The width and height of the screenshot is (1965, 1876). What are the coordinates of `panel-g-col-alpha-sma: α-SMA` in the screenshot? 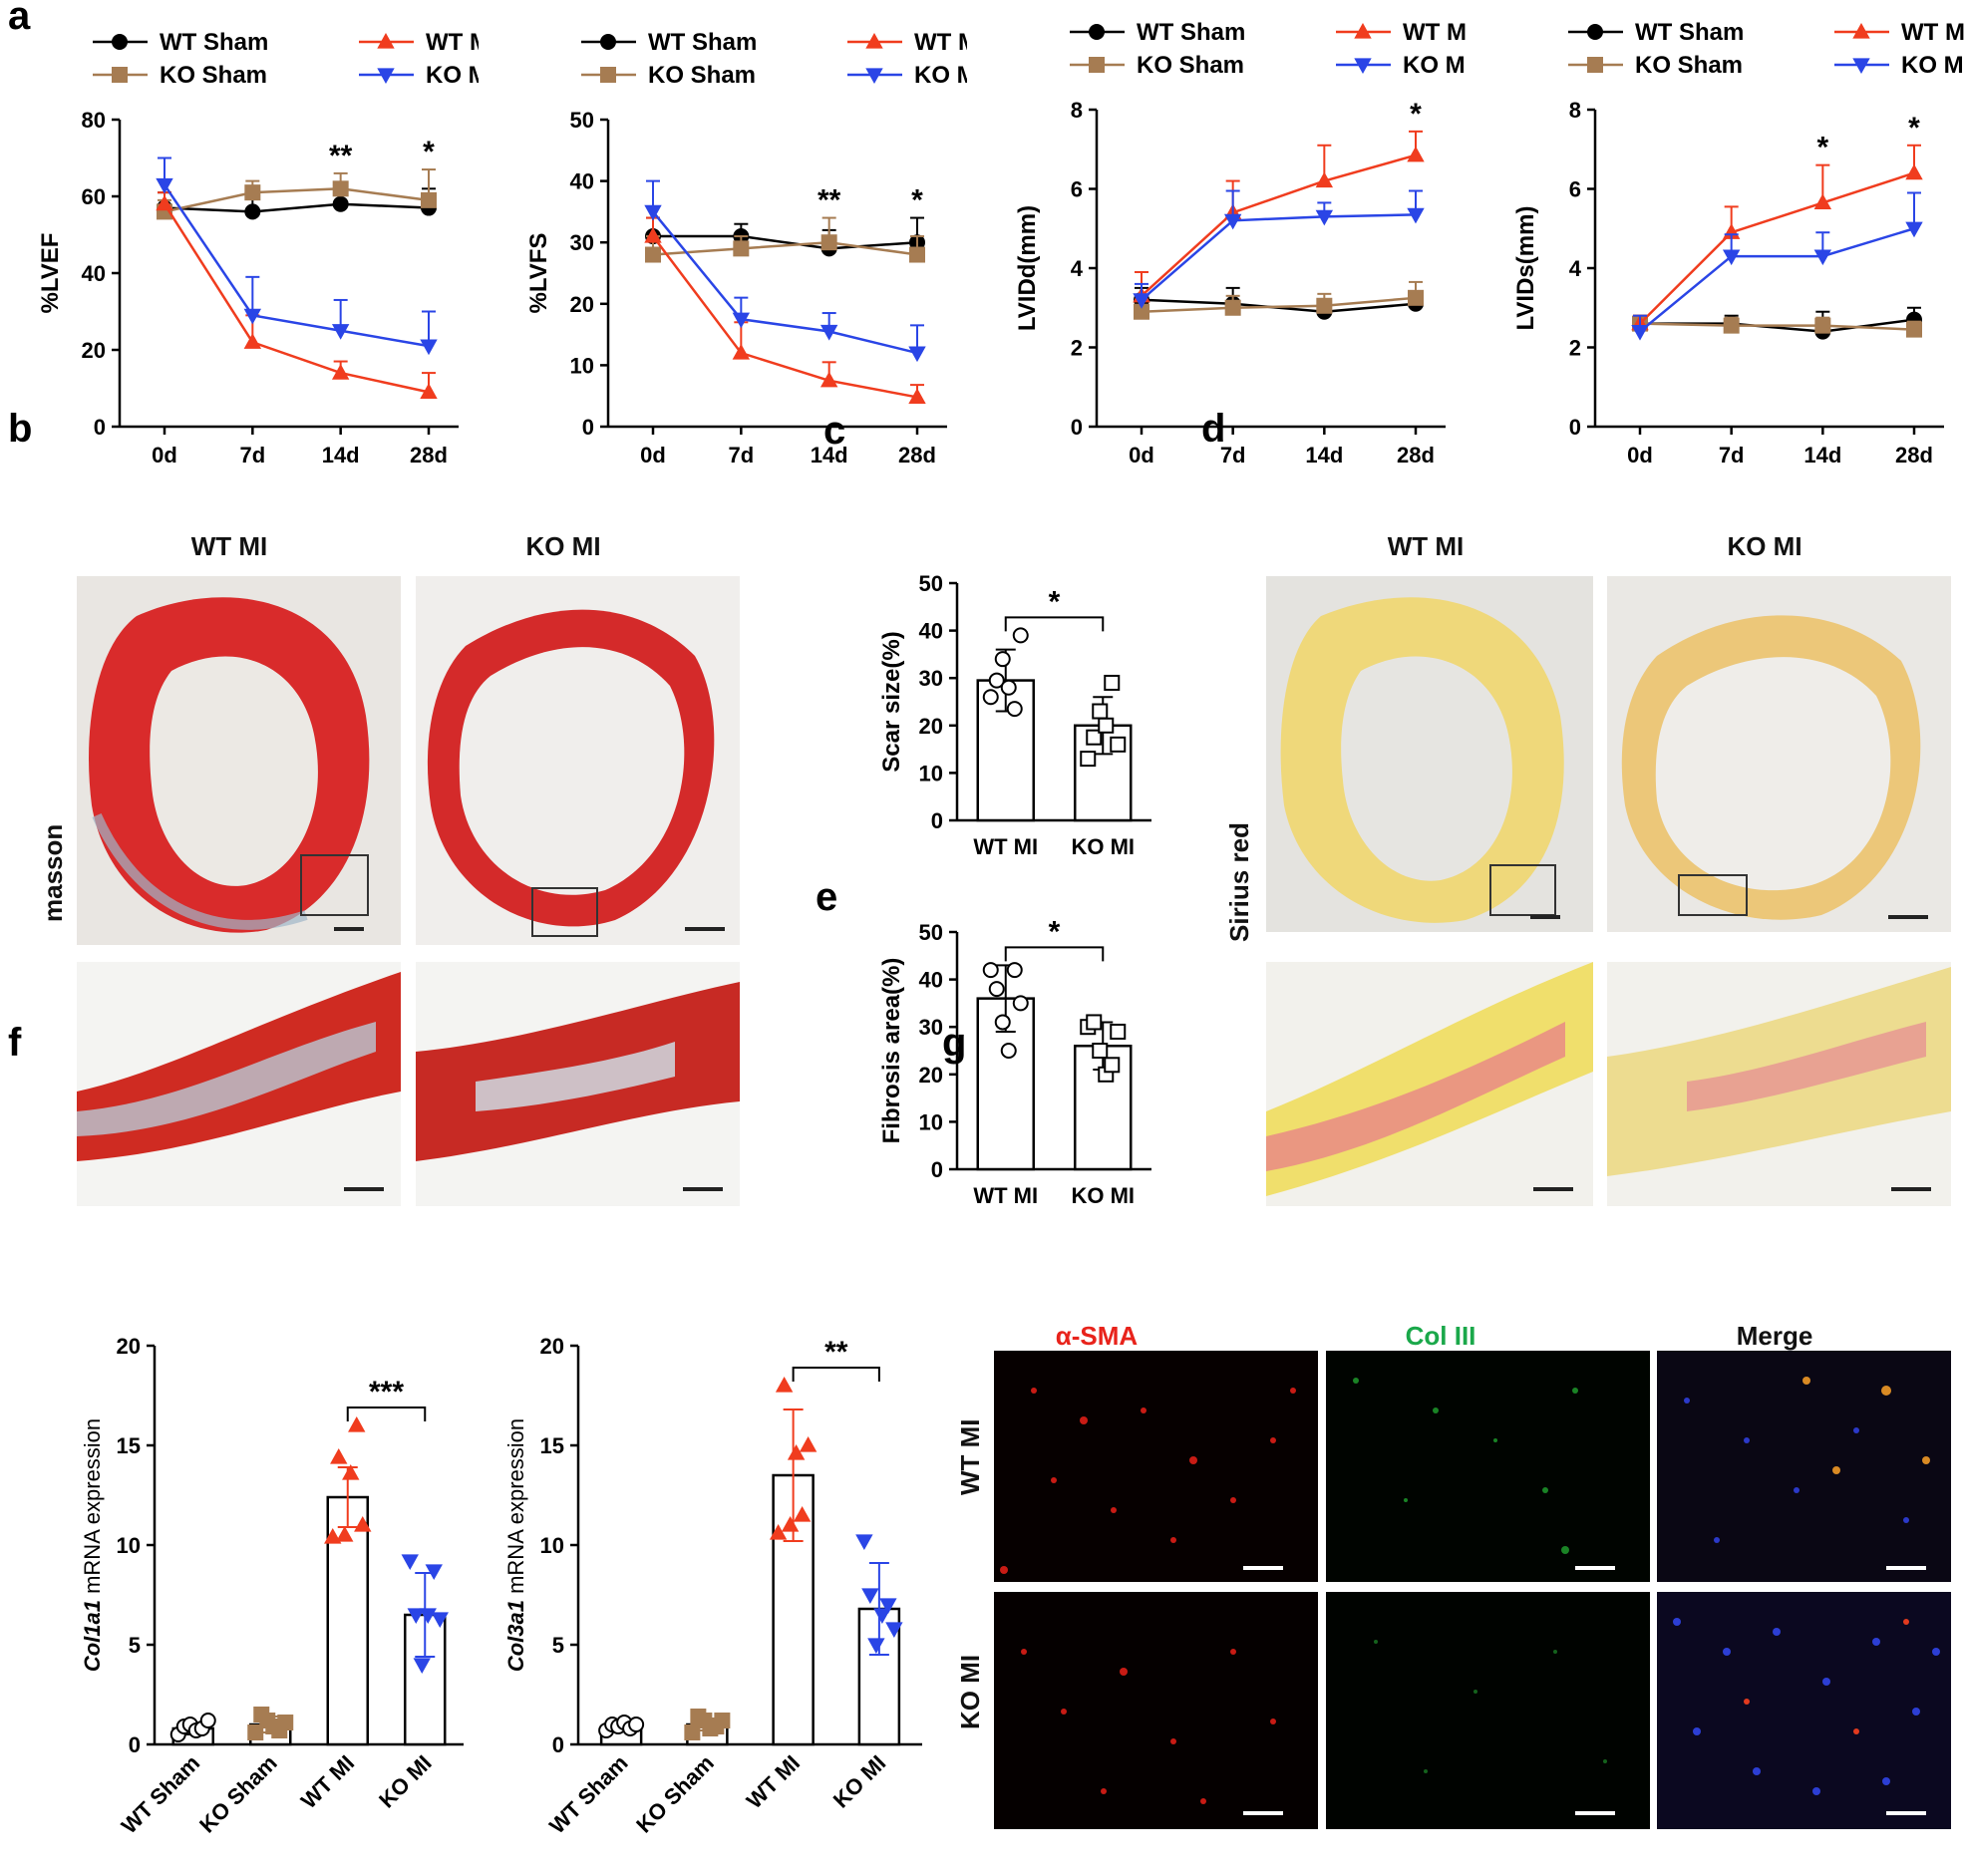 It's located at (1097, 1336).